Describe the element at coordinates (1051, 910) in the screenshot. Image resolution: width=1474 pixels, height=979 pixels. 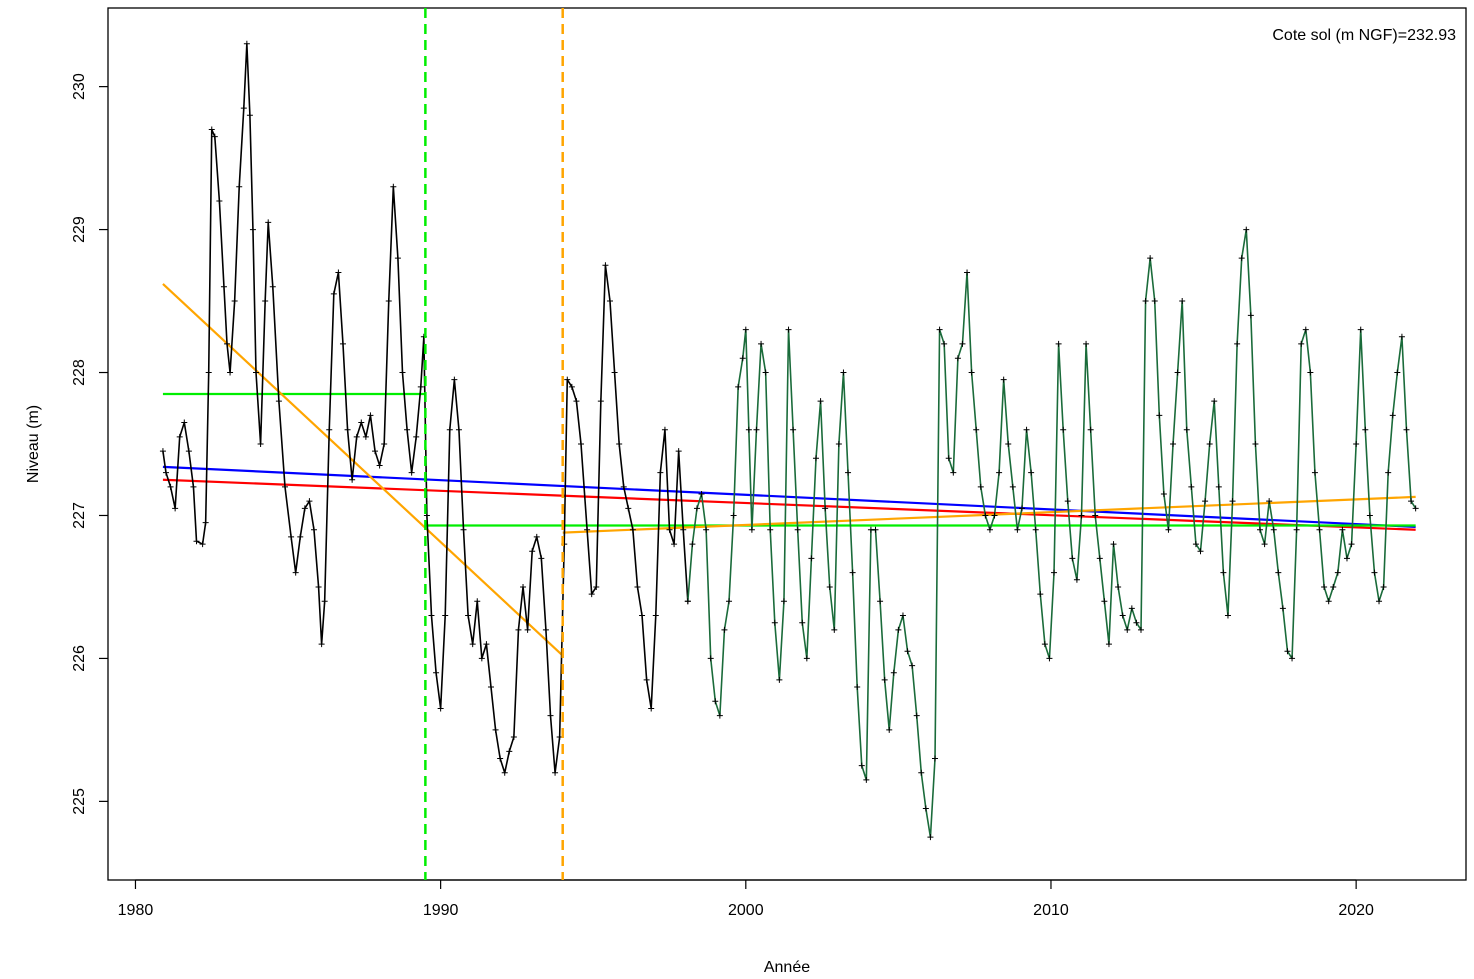
I see `x-tick-label: 2010` at that location.